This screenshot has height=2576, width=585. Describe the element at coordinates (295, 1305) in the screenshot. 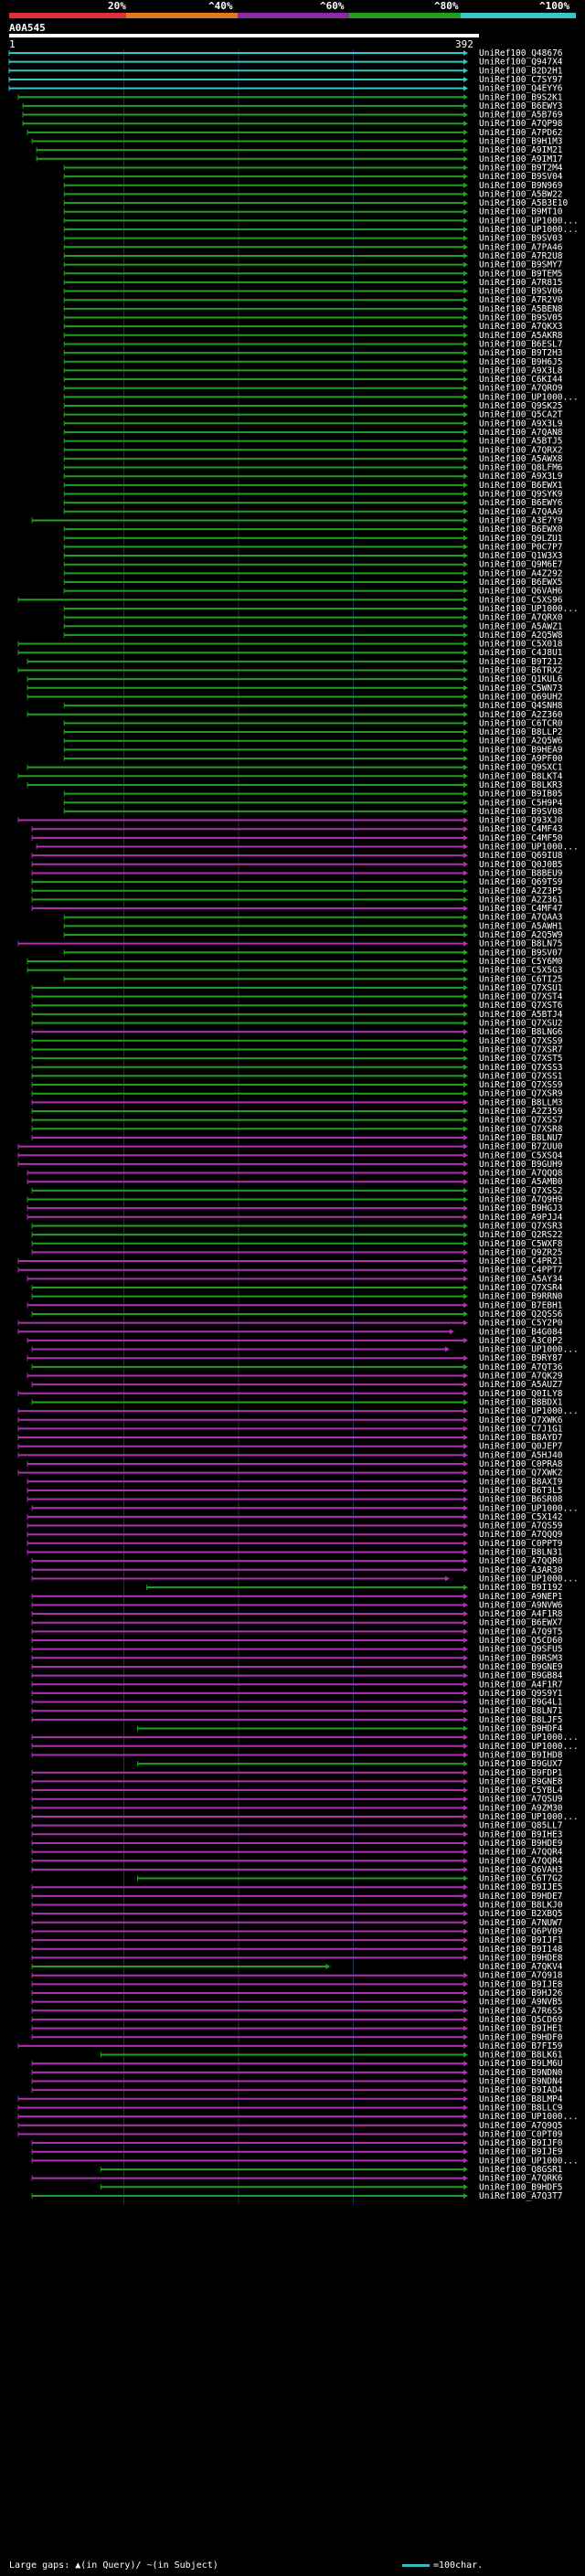

I see `hit-row: UniRef100_B7EBH1` at that location.